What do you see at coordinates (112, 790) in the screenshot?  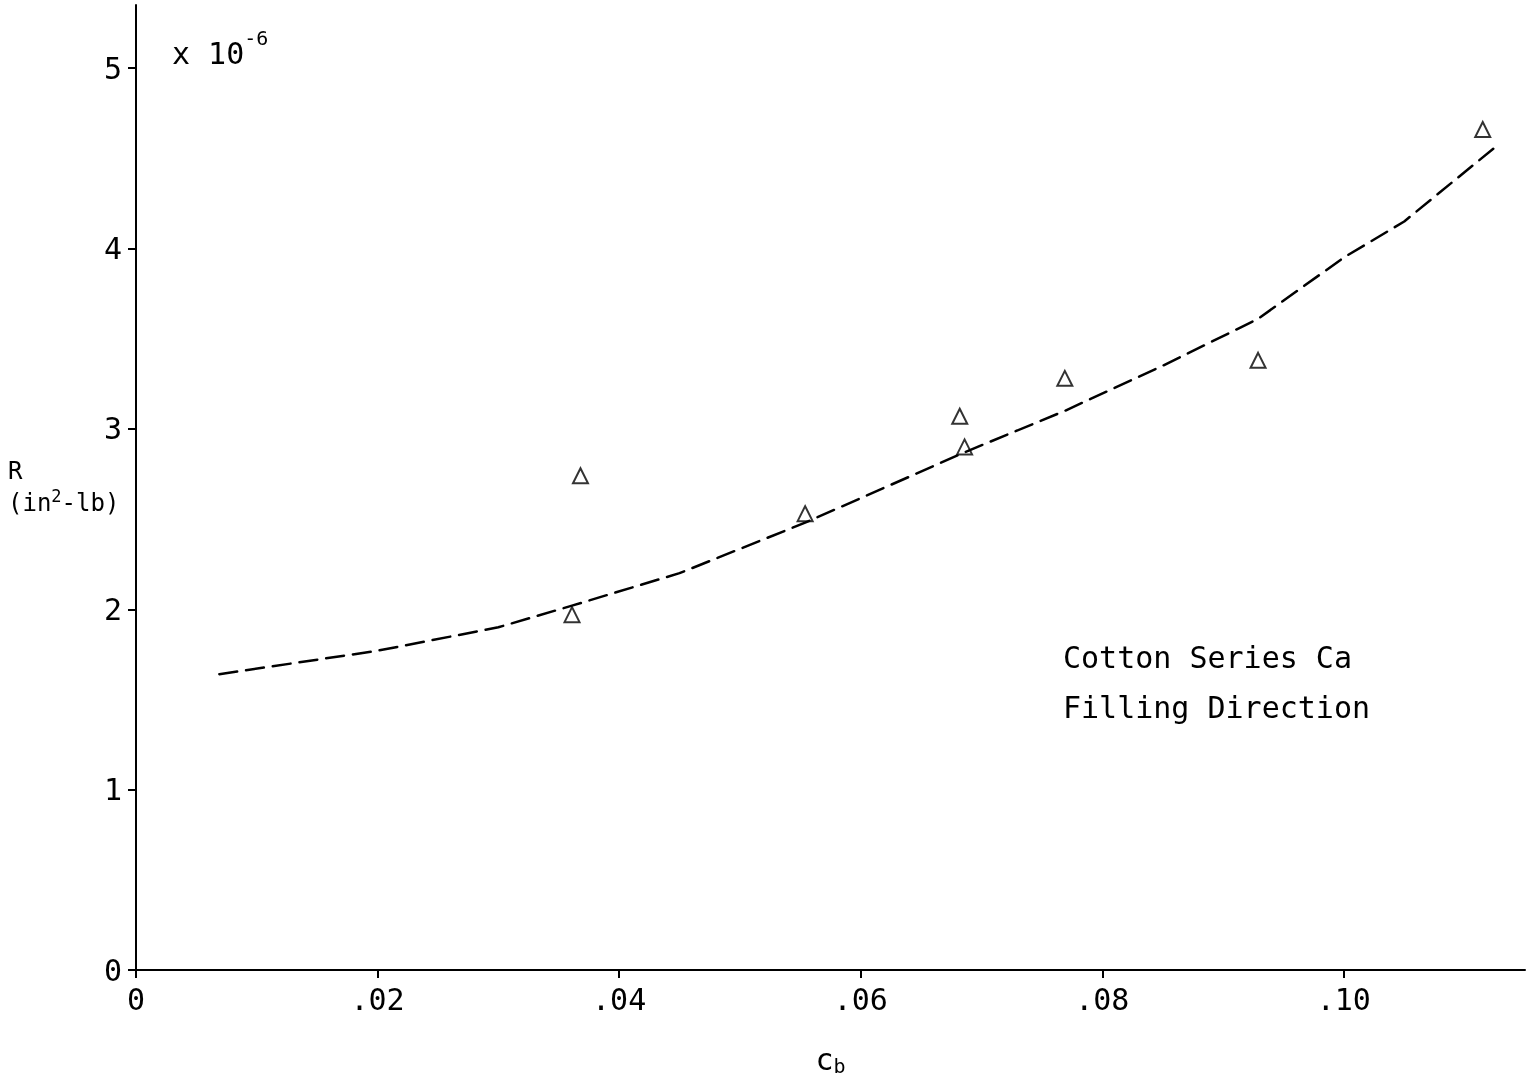 I see `y-tick-label: 1` at bounding box center [112, 790].